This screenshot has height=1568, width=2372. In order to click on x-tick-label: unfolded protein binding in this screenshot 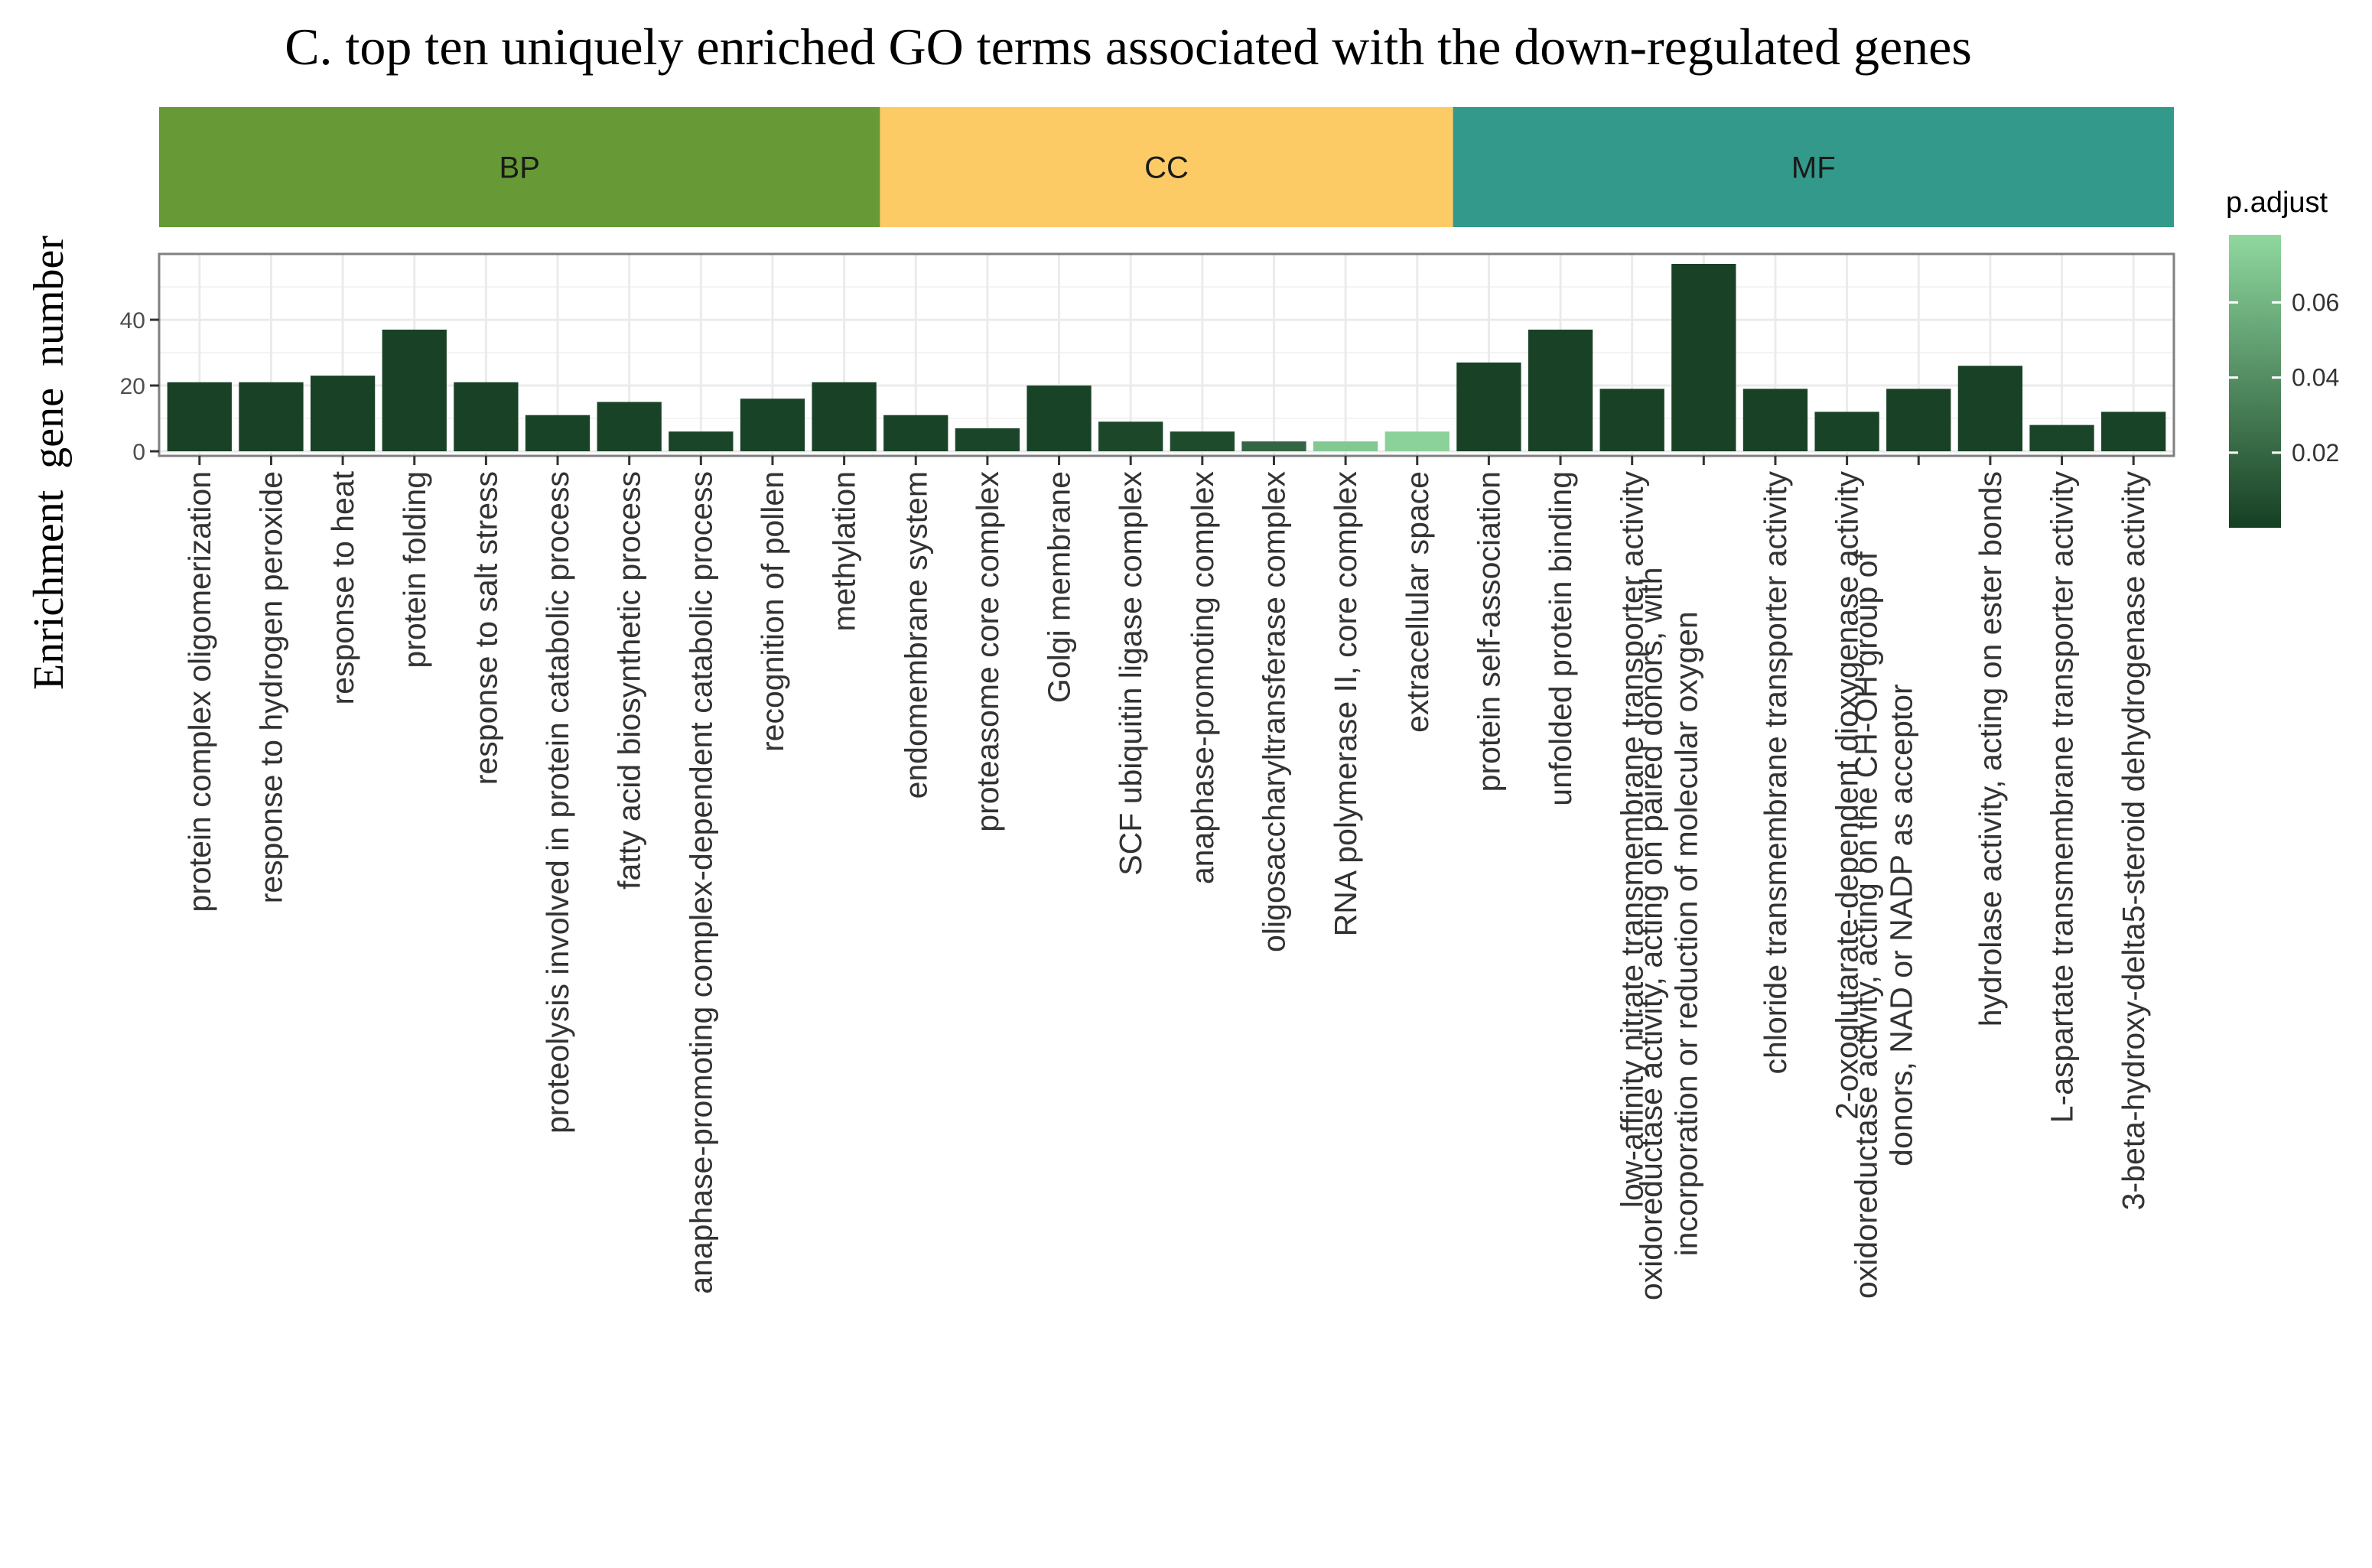, I will do `click(1561, 638)`.